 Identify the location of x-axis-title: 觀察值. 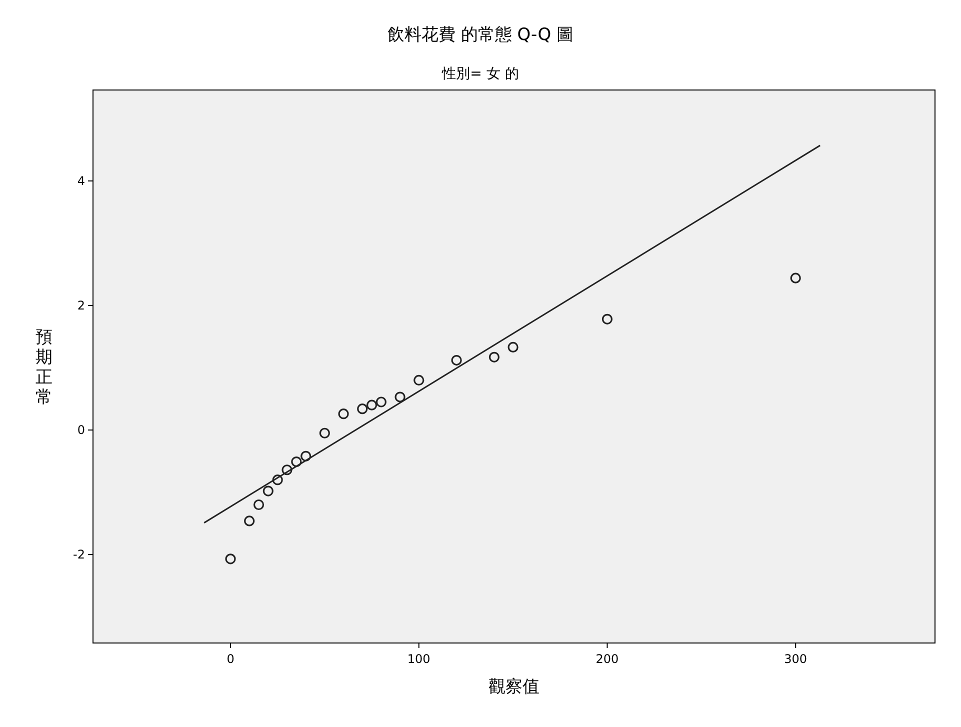
(514, 687).